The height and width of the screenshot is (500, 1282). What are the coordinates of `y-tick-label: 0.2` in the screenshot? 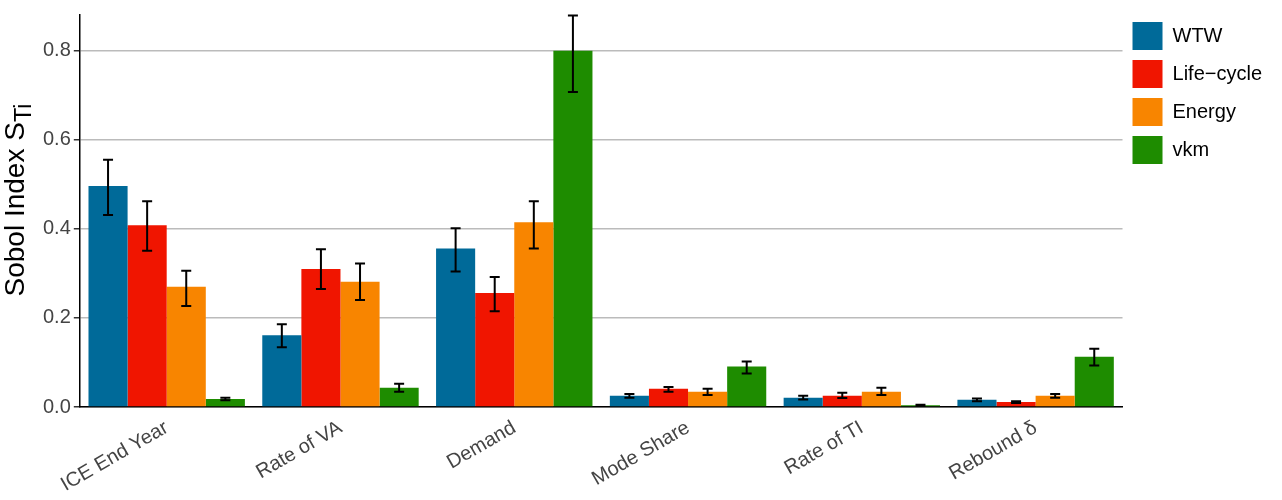 It's located at (56, 316).